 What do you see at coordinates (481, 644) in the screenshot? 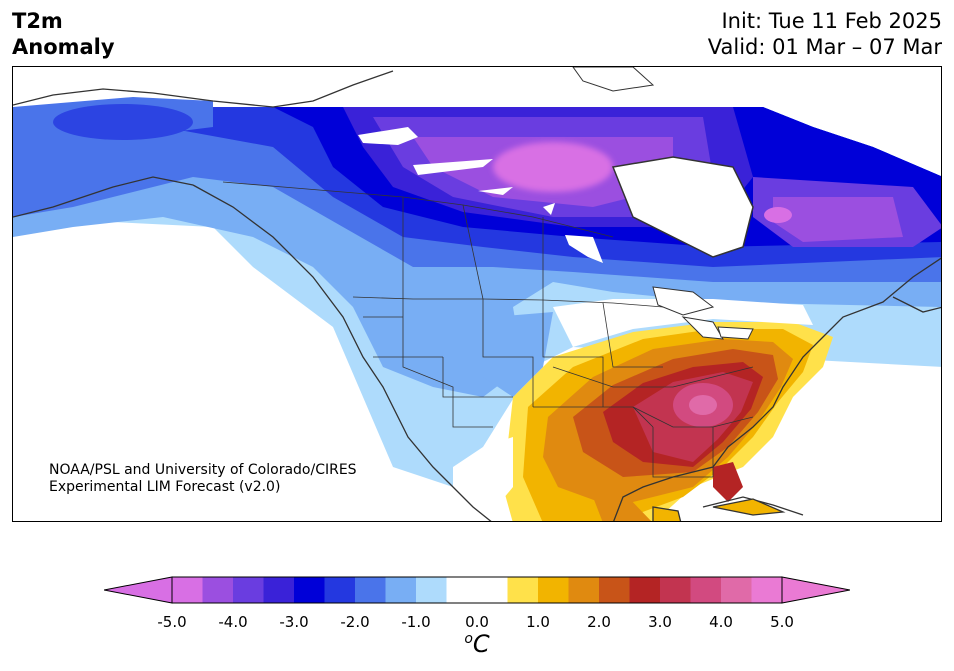
I see `unit-letter: C` at bounding box center [481, 644].